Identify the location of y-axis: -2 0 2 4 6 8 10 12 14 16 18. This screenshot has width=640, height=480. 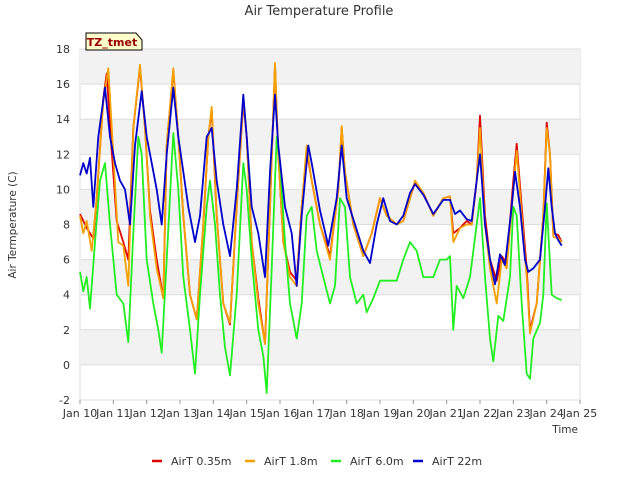
(63, 225).